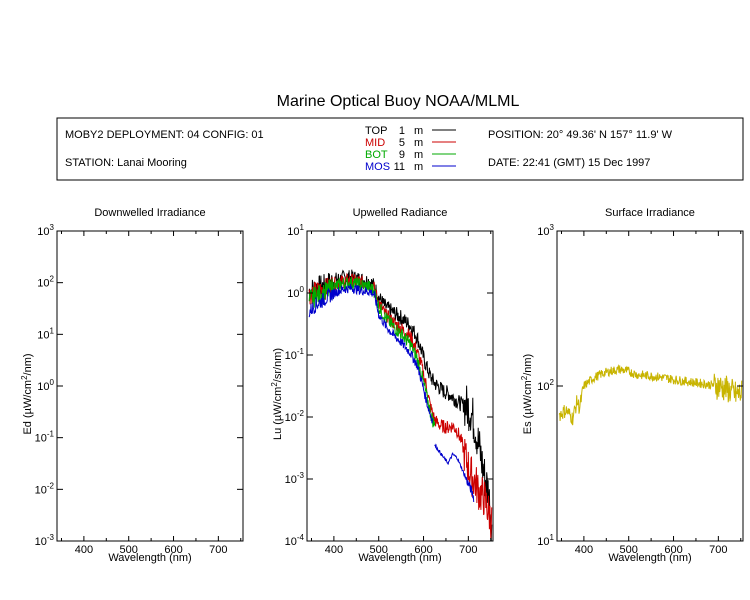 The image size is (750, 600). I want to click on y-axis-label: Lu (µW/cm2/sr/nm), so click(277, 394).